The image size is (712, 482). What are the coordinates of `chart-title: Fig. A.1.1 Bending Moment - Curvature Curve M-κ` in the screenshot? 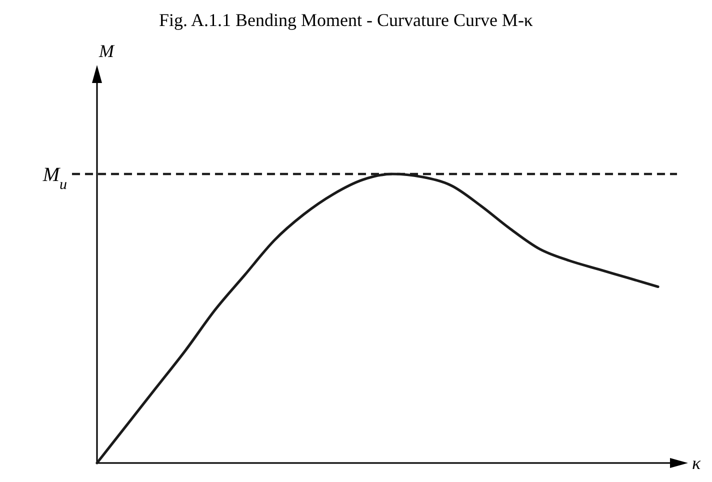 It's located at (346, 20).